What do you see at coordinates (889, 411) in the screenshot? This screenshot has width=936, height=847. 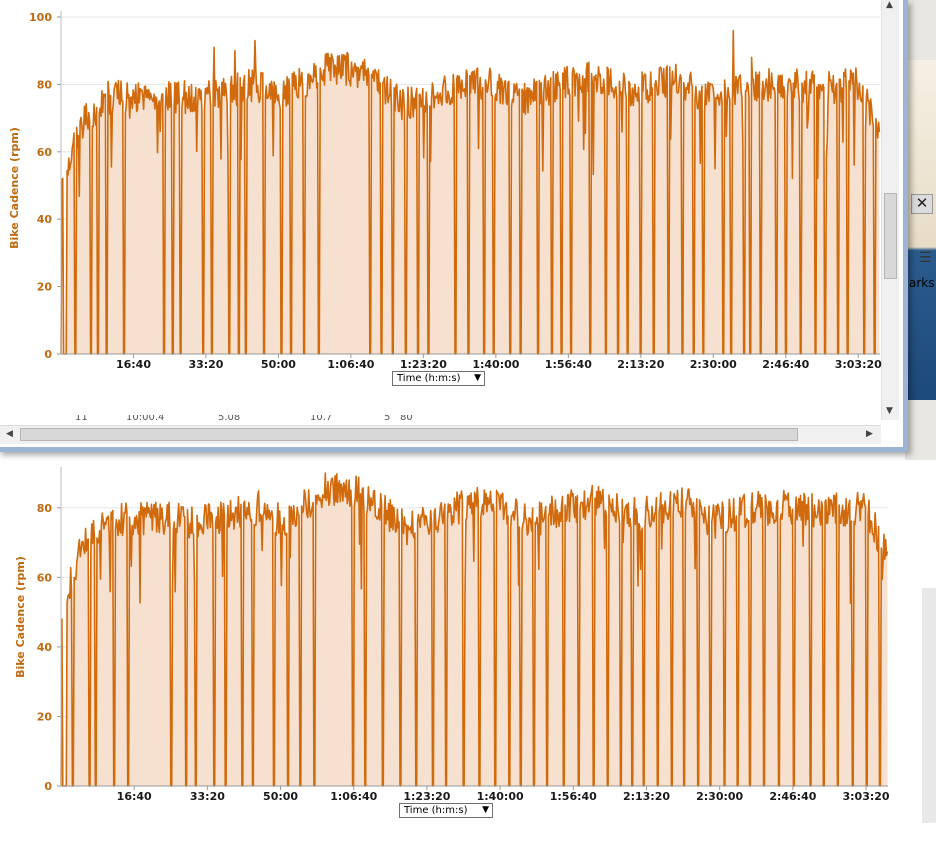 I see `scroll-down-icon: ▼` at bounding box center [889, 411].